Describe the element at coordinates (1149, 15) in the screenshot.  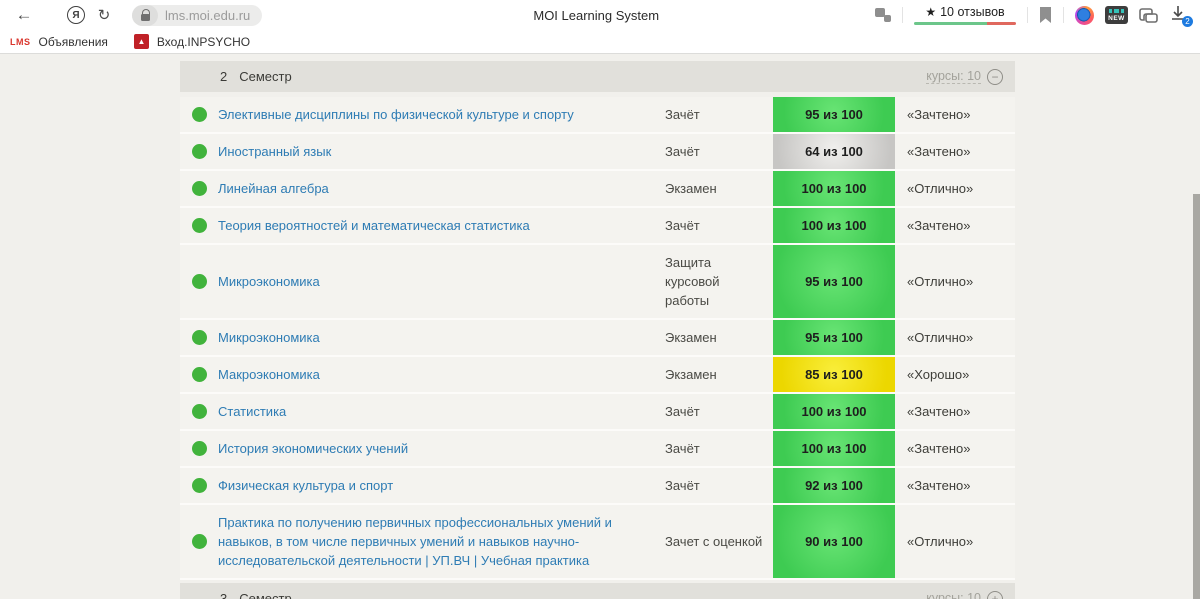
I see `collections-icon` at that location.